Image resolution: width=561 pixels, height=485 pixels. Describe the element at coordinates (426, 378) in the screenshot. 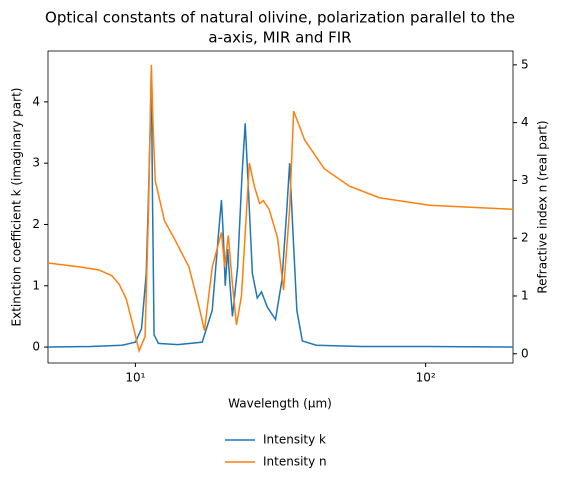

I see `x-tick-label: 10²` at that location.